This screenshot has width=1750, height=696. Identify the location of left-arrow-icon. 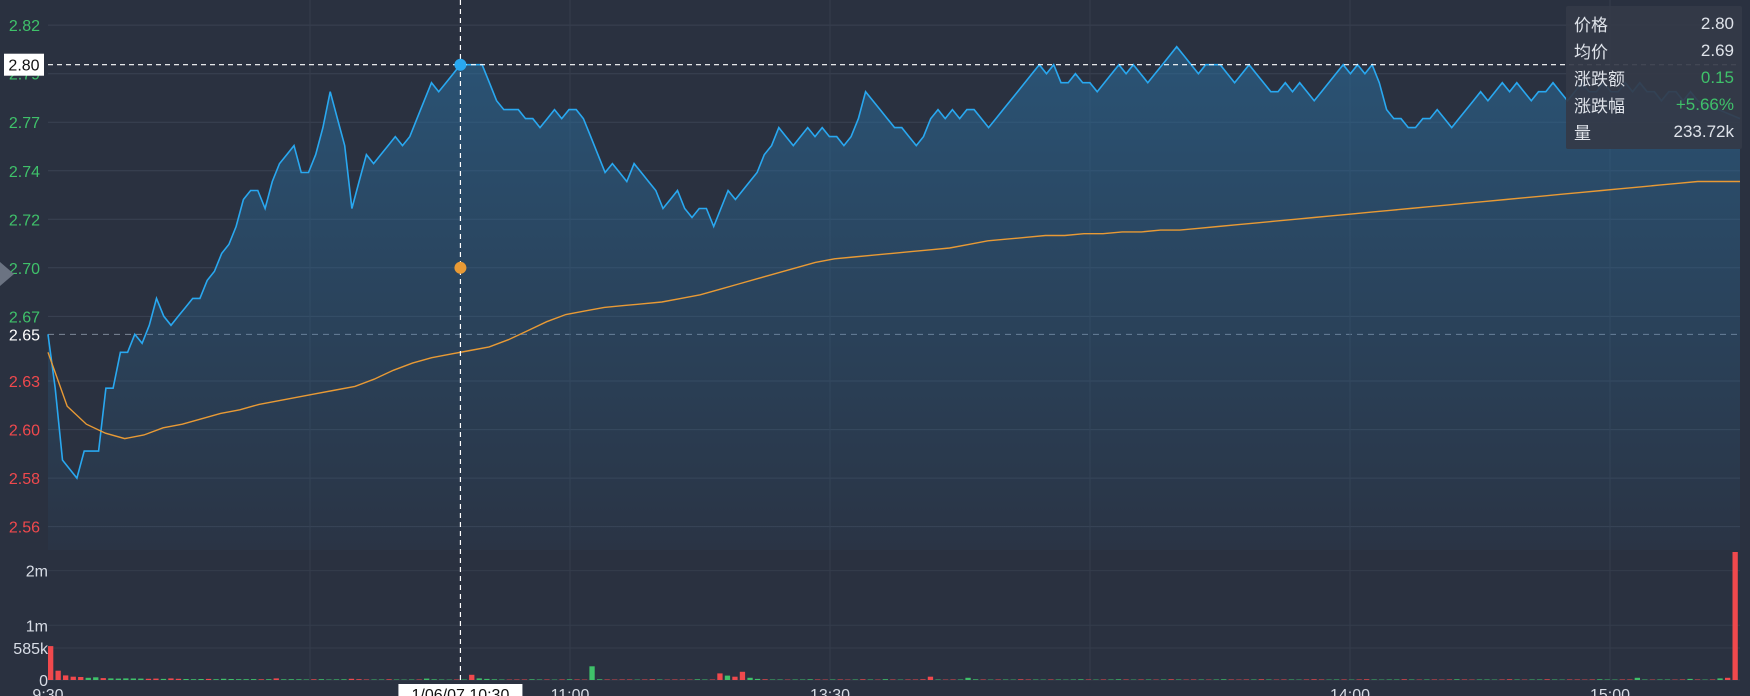
(7, 274).